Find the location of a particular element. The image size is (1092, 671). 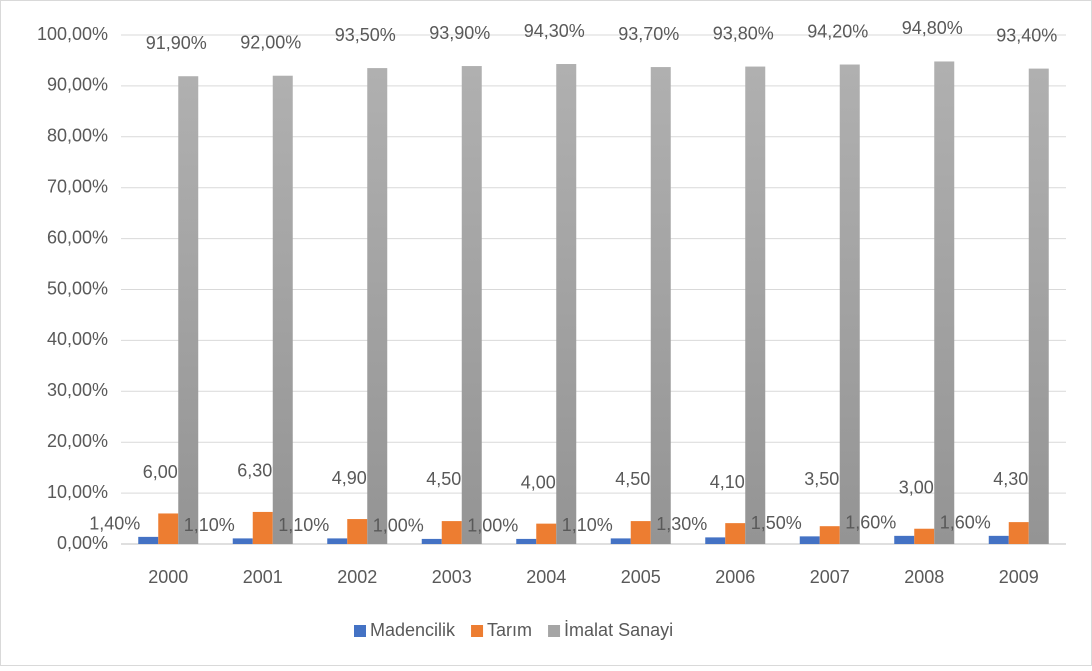

x-tick-label: 2009 is located at coordinates (1019, 577).